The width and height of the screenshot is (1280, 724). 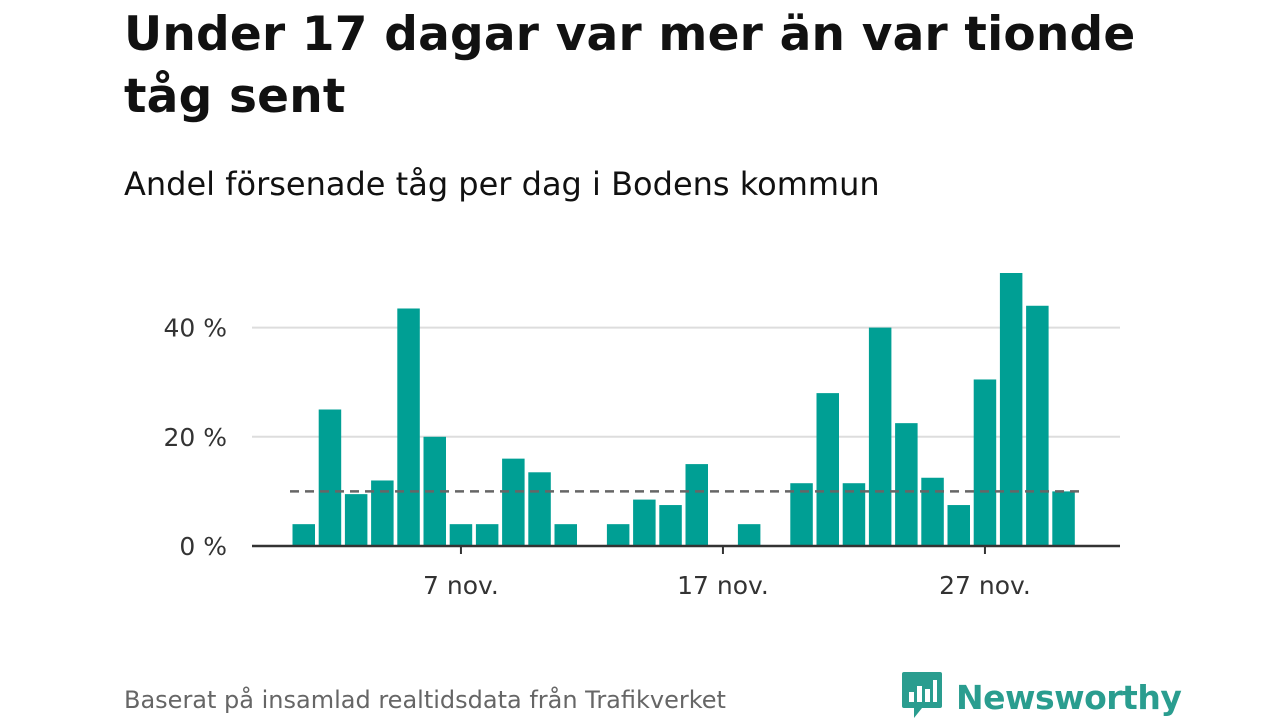 What do you see at coordinates (1069, 697) in the screenshot?
I see `brand-name: Newsworthy` at bounding box center [1069, 697].